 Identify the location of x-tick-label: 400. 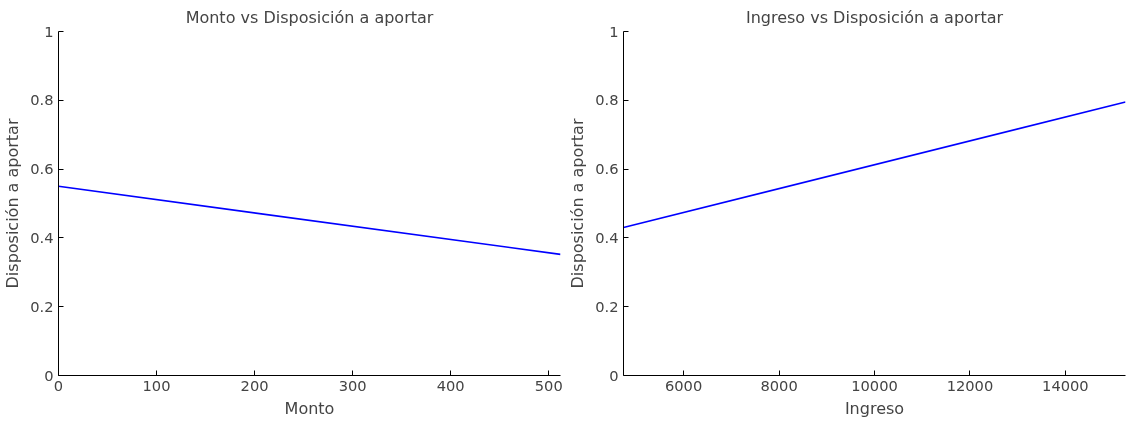
(450, 385).